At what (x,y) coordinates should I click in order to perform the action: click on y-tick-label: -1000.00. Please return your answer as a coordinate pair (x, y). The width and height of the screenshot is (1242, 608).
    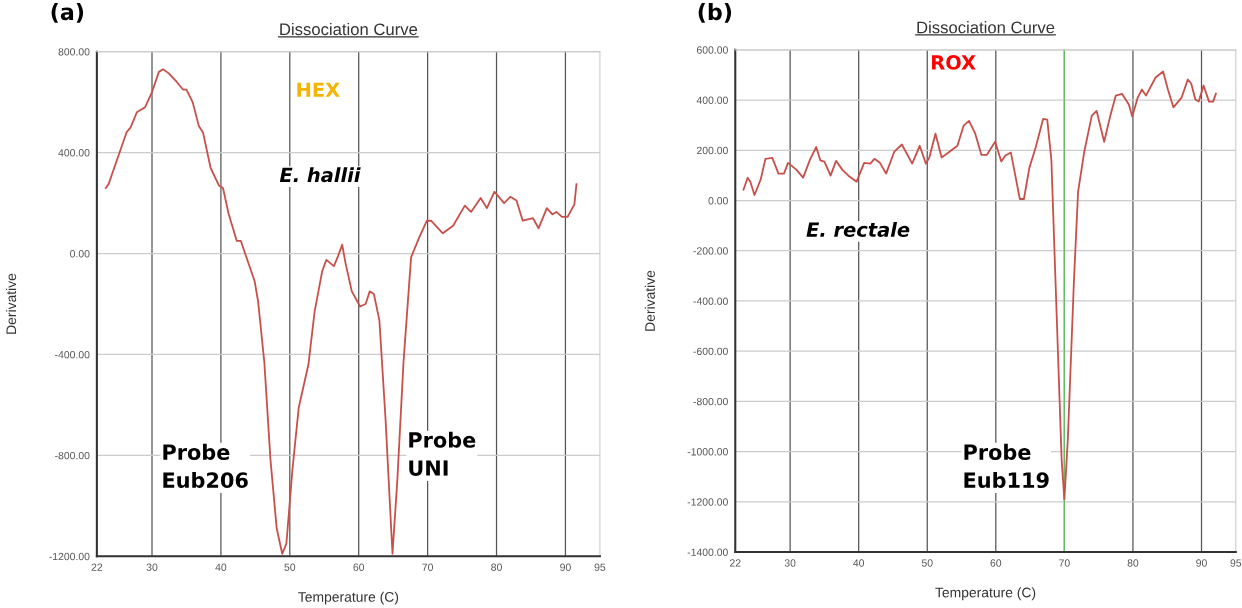
    Looking at the image, I should click on (707, 452).